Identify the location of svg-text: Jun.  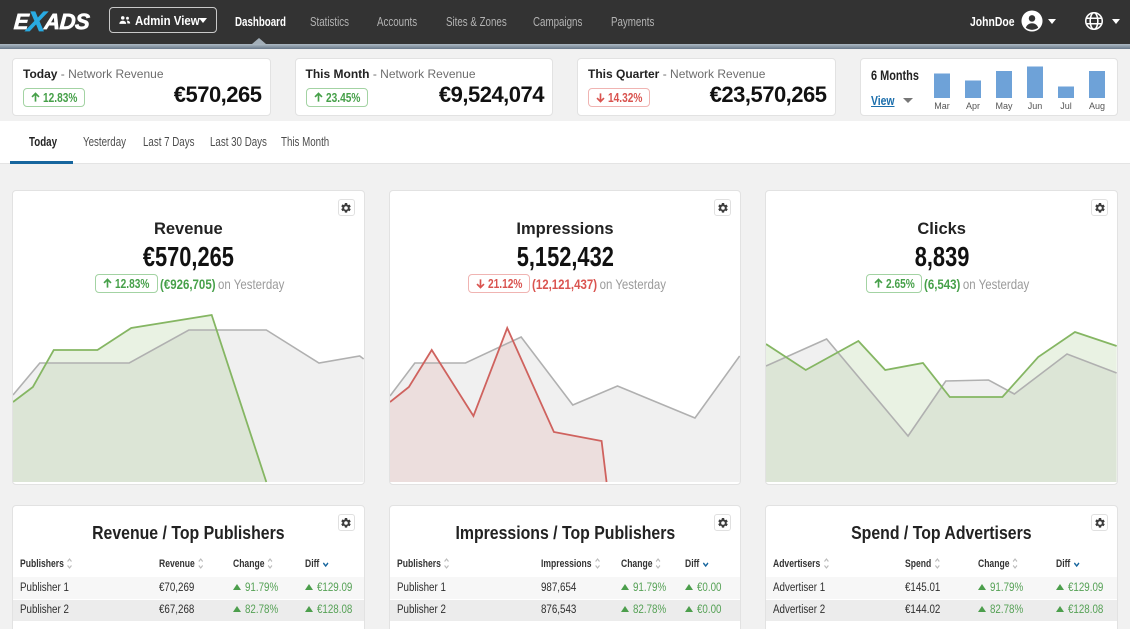
(1035, 106).